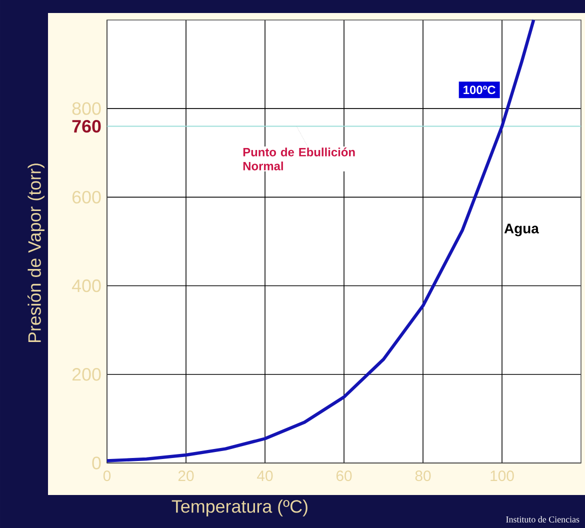  What do you see at coordinates (86, 197) in the screenshot?
I see `y-tick-label: 600` at bounding box center [86, 197].